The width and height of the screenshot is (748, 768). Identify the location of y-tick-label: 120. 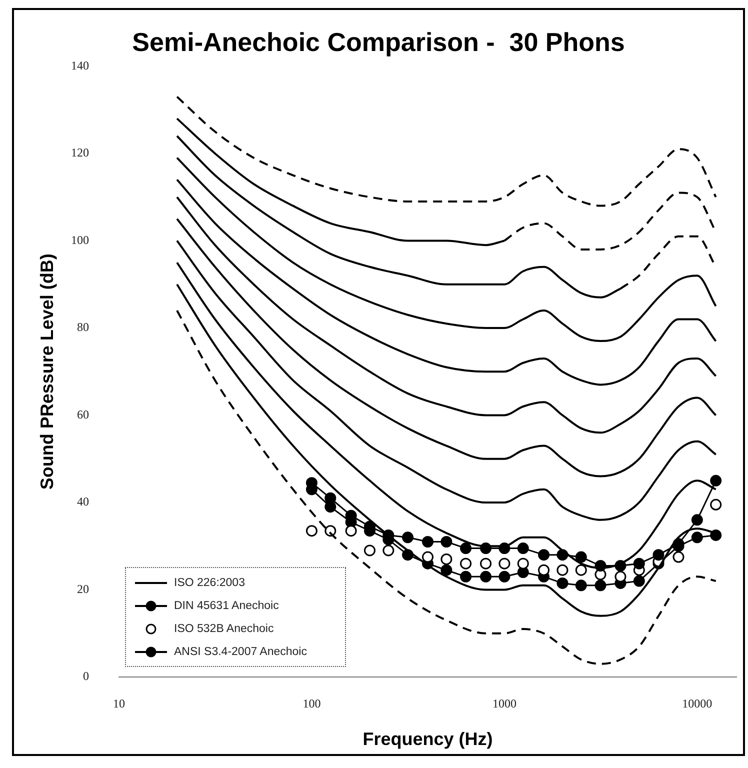
(80, 153).